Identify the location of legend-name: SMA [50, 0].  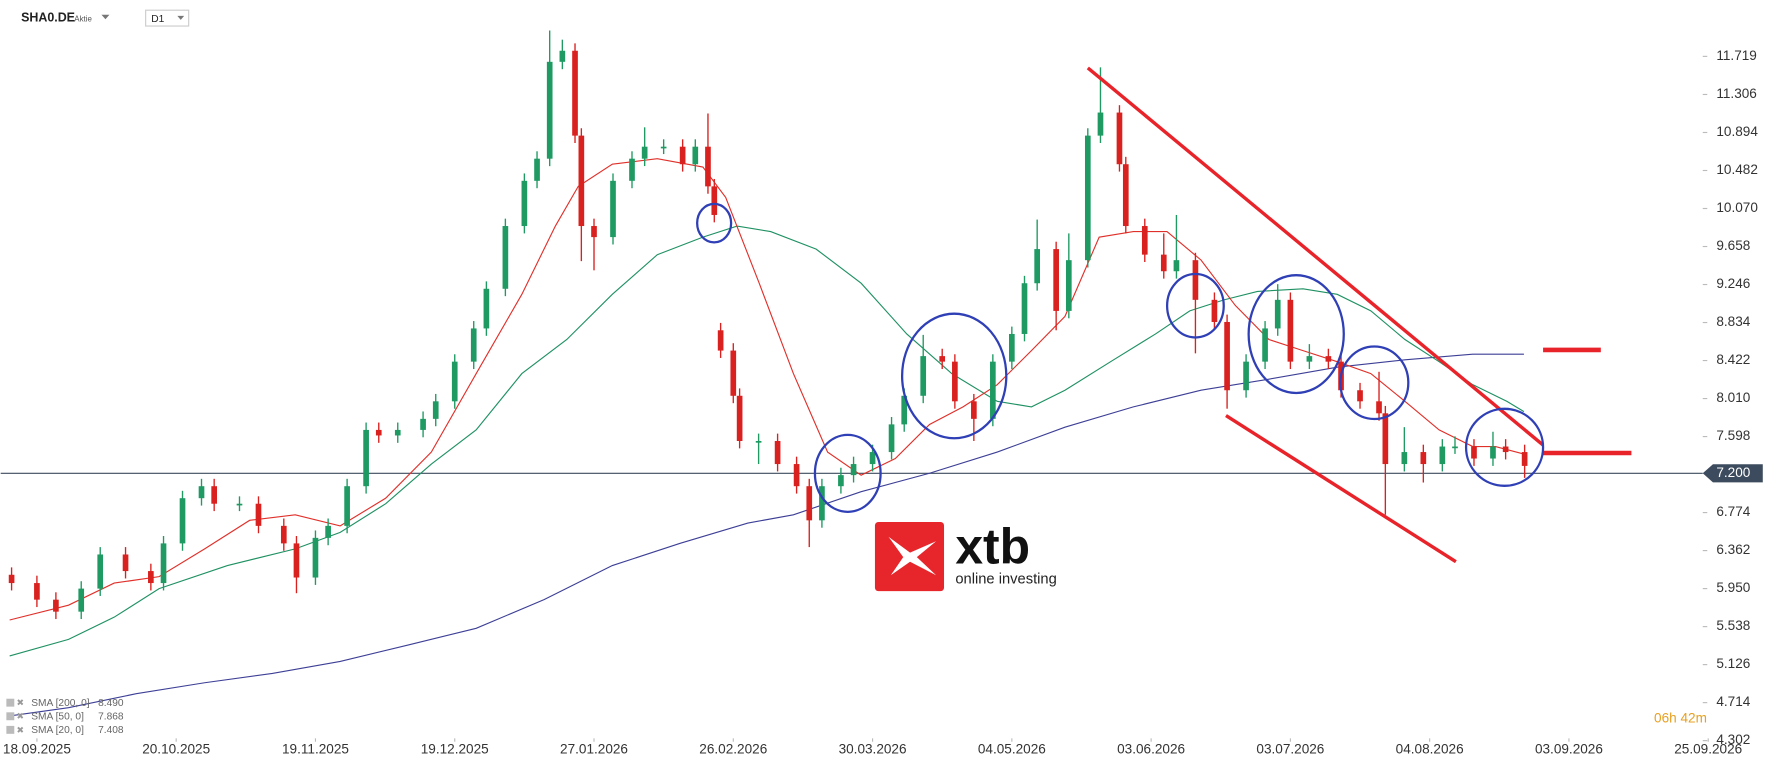
(57, 717).